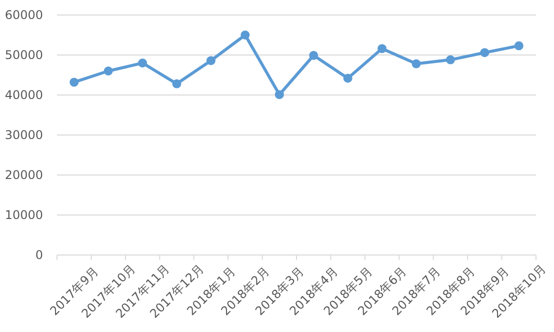 This screenshot has height=332, width=554. I want to click on y-tick-label: 50000, so click(23, 55).